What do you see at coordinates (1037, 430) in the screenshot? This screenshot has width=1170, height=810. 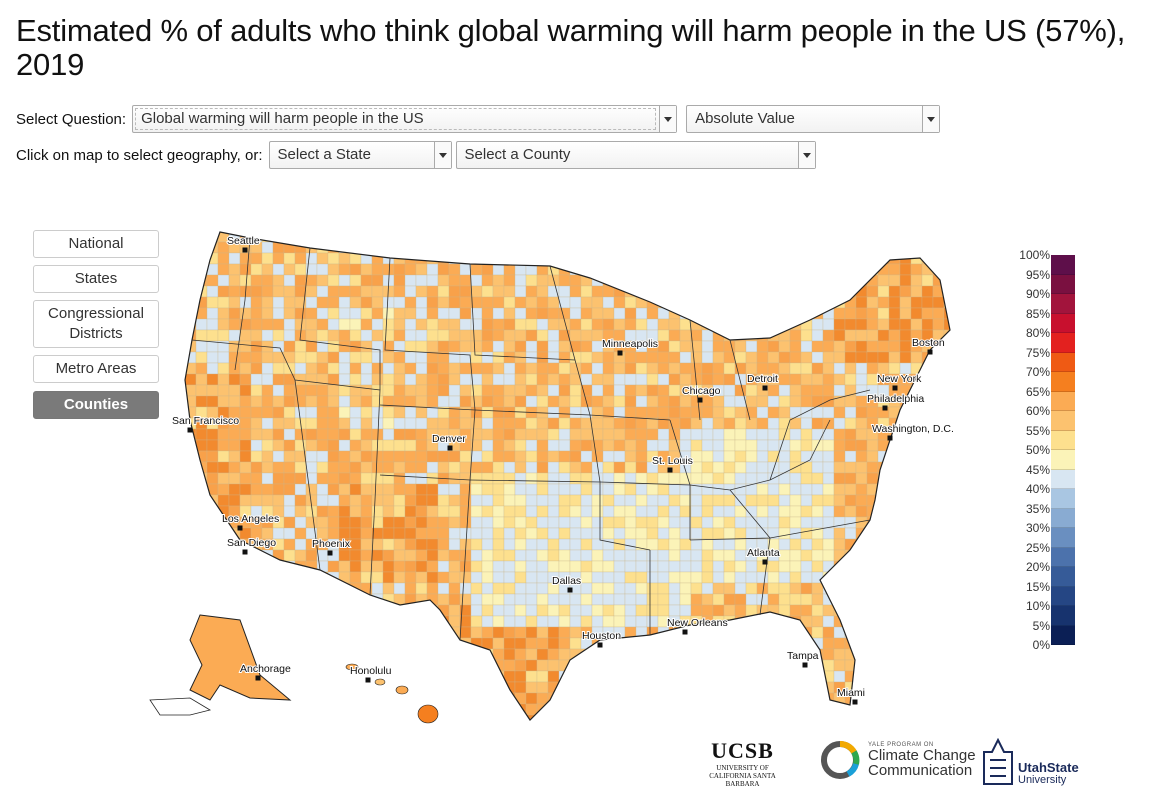 I see `legend-label: 55%` at bounding box center [1037, 430].